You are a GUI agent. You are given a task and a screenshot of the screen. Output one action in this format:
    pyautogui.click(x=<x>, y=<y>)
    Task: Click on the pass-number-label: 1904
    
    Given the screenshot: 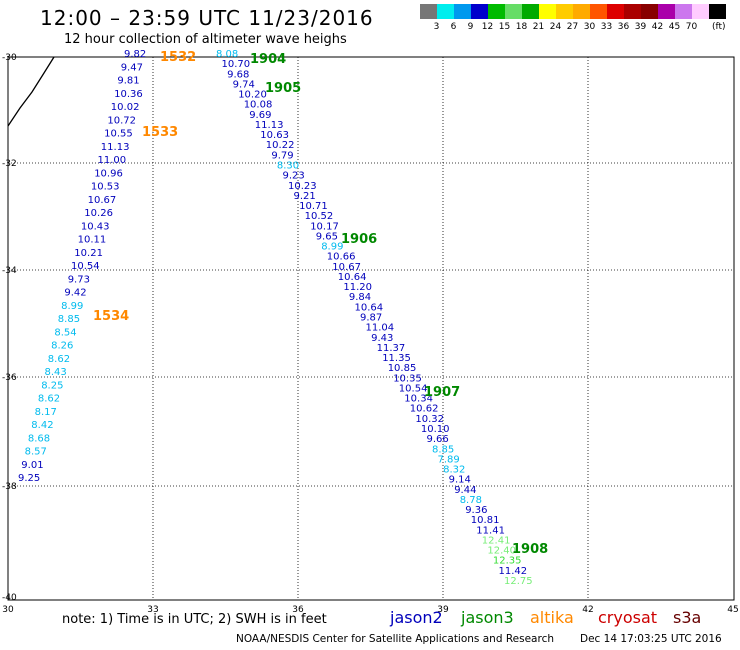 What is the action you would take?
    pyautogui.click(x=268, y=59)
    